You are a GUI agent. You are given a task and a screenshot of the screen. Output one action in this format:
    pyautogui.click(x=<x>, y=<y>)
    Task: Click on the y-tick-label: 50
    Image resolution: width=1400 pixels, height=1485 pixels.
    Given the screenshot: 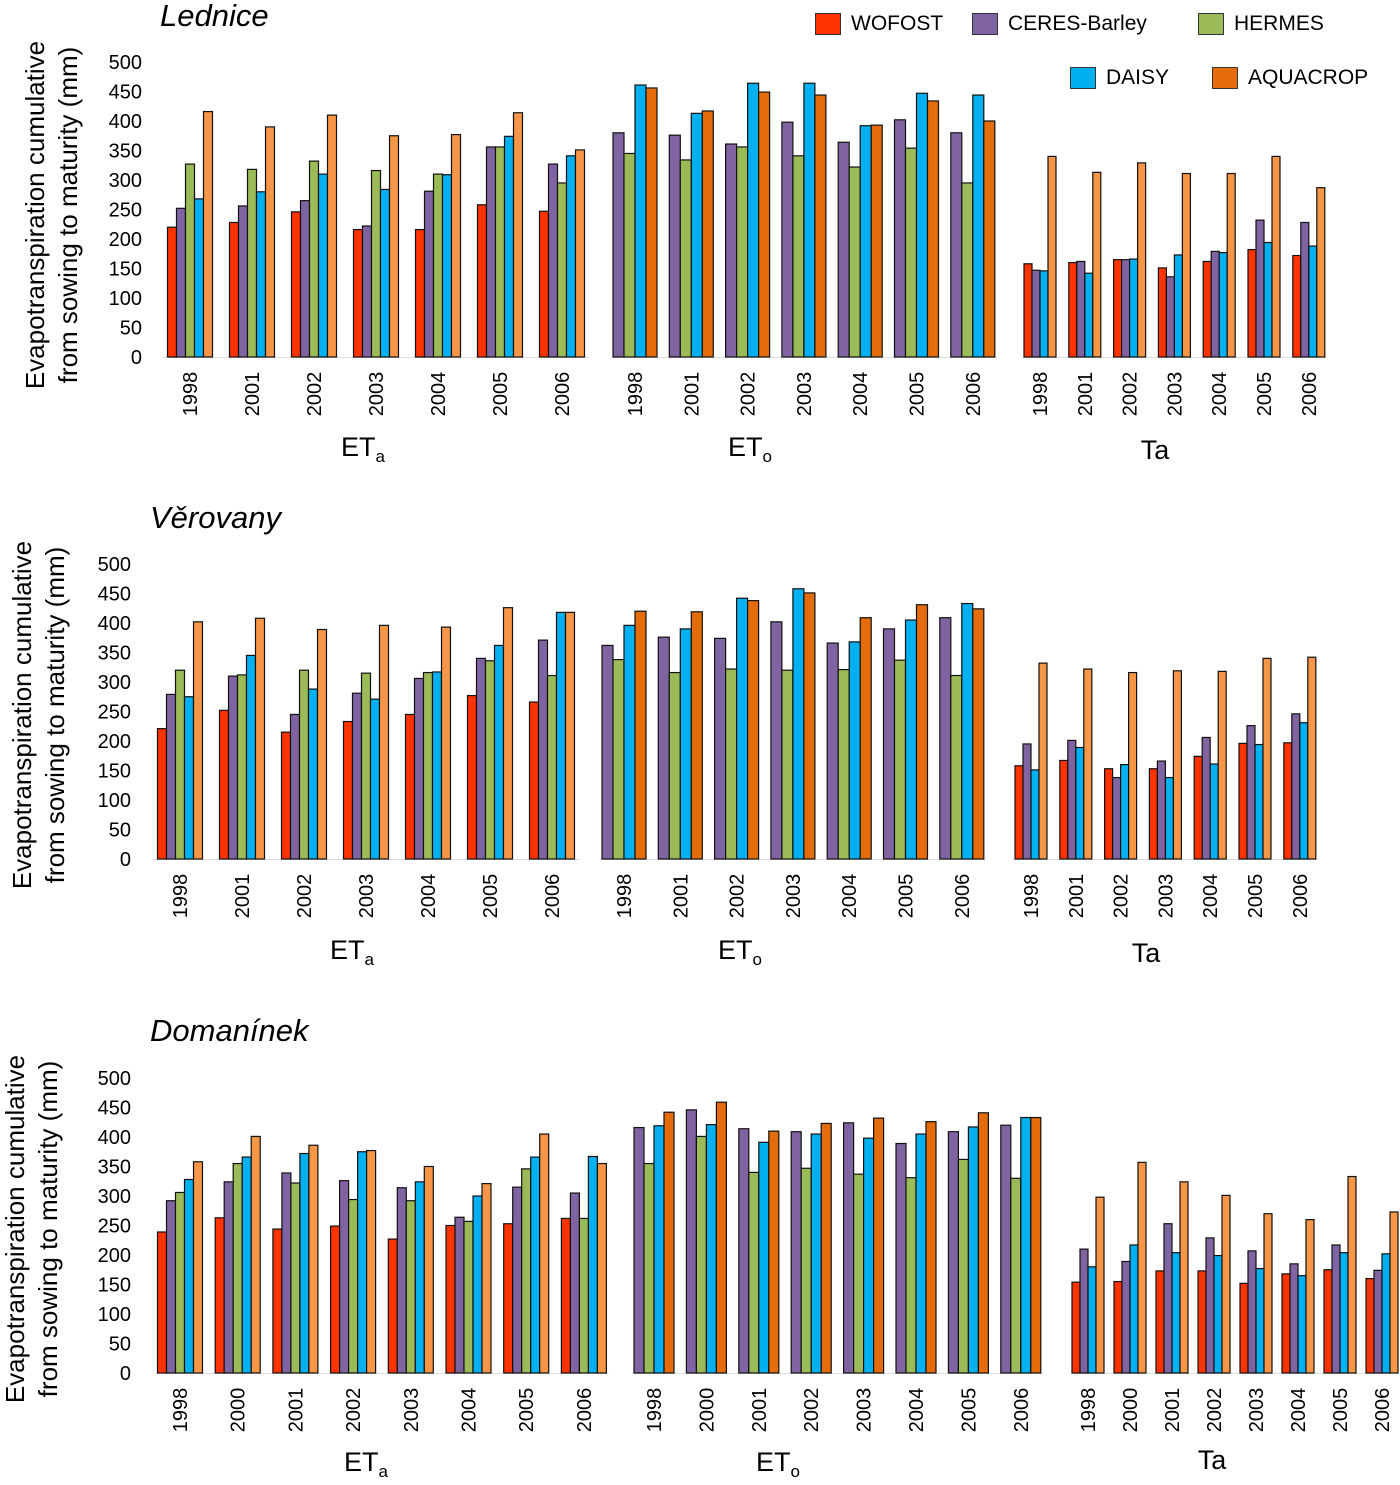 What is the action you would take?
    pyautogui.click(x=120, y=1345)
    